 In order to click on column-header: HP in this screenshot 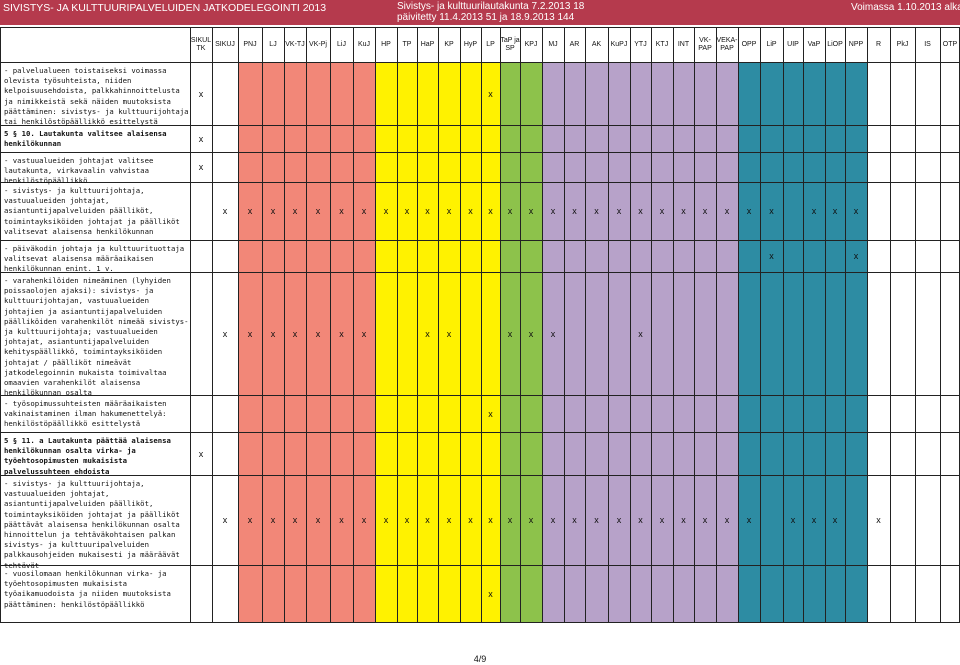, I will do `click(386, 44)`.